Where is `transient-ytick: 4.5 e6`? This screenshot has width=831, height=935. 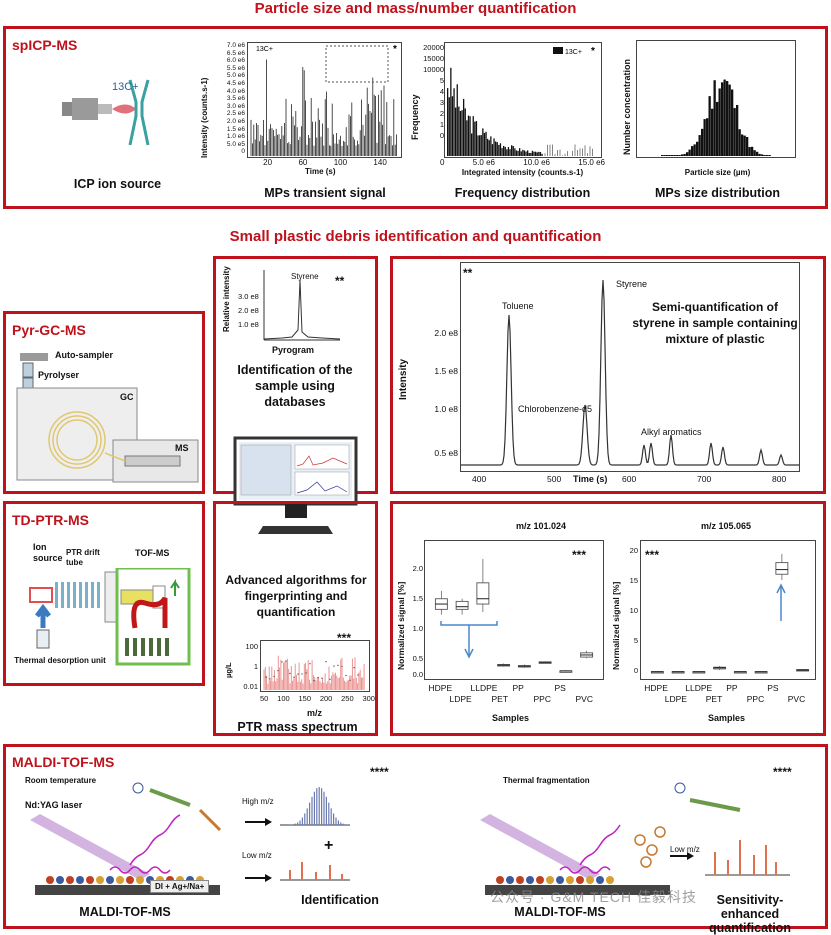
transient-ytick: 4.5 e6 is located at coordinates (235, 83).